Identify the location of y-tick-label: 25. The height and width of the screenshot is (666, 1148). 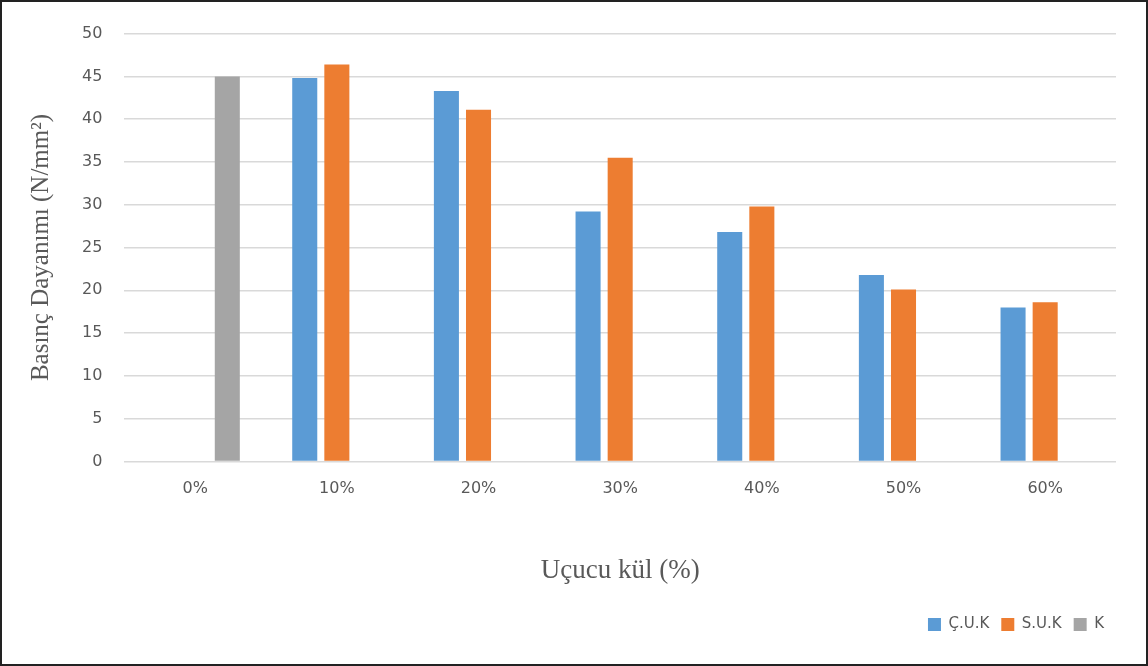
(92, 246).